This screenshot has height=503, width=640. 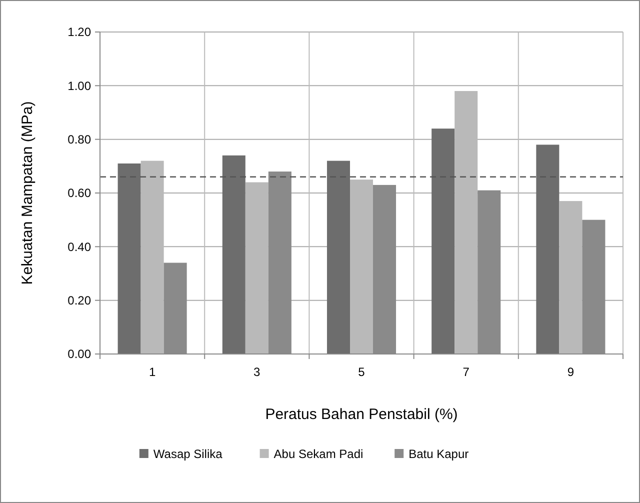 What do you see at coordinates (188, 454) in the screenshot?
I see `legend-label: Wasap Silika` at bounding box center [188, 454].